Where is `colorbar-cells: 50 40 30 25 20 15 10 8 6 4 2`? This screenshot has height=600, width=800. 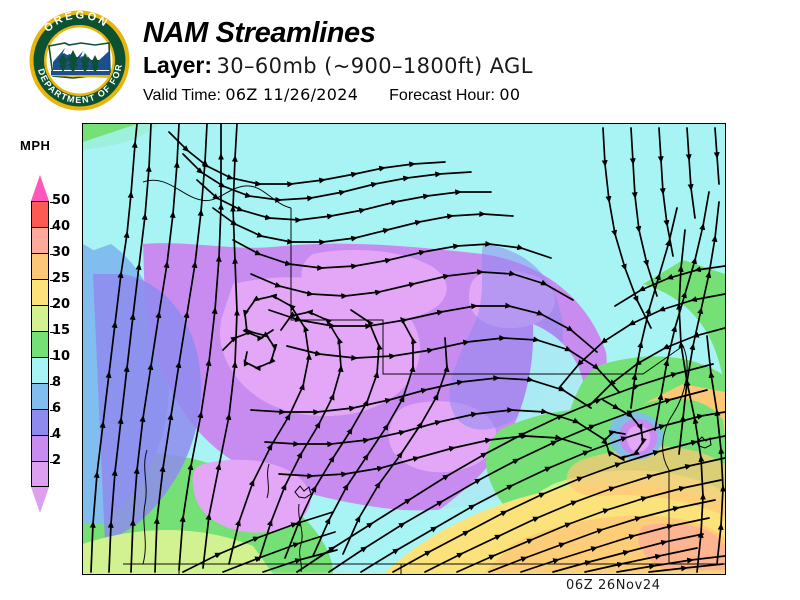
colorbar-cells: 50 40 30 25 20 15 10 8 6 4 2 is located at coordinates (50, 340).